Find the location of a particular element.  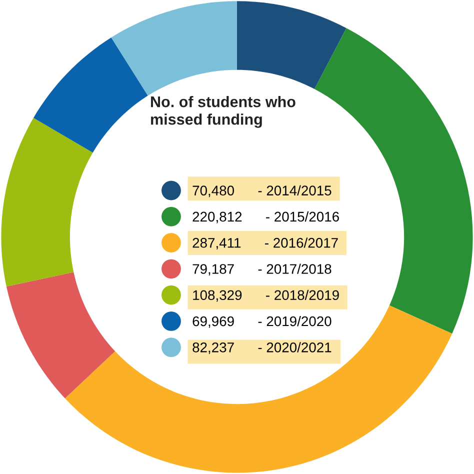

legend-label: 220,812 - 2015/2016 is located at coordinates (265, 217).